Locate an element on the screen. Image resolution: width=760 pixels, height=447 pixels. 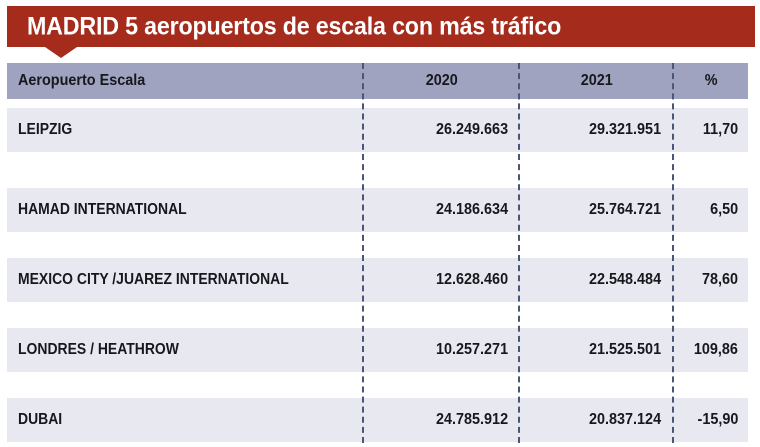
cell-value-2020: 26.249.663 is located at coordinates (471, 129).